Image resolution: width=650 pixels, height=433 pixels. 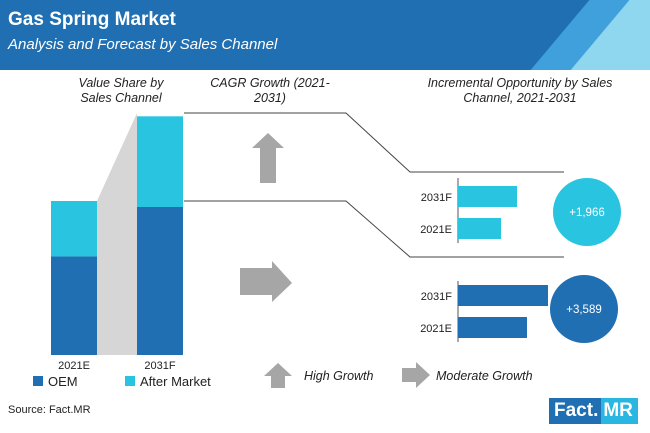 What do you see at coordinates (416, 375) in the screenshot?
I see `moderate-growth-arrow-icon` at bounding box center [416, 375].